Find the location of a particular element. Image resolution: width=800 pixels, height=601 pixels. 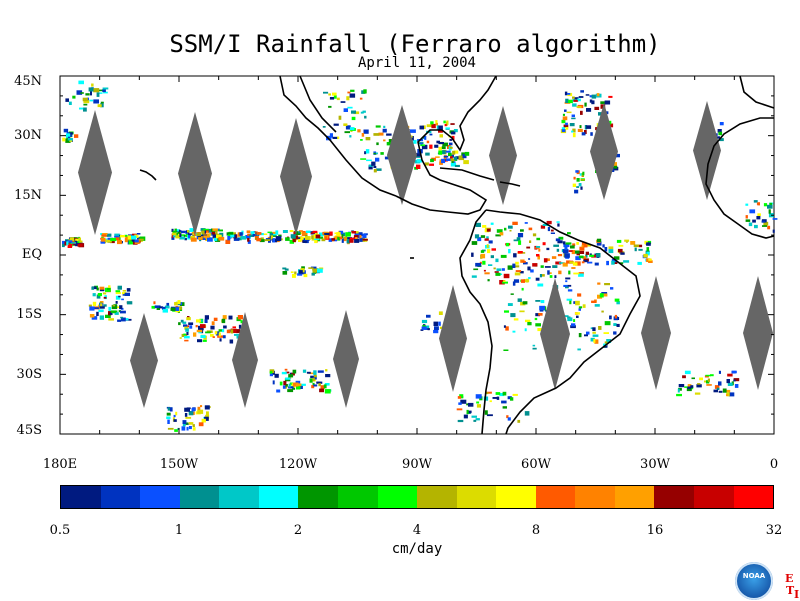

lon-label-180e: 180E is located at coordinates (60, 464).